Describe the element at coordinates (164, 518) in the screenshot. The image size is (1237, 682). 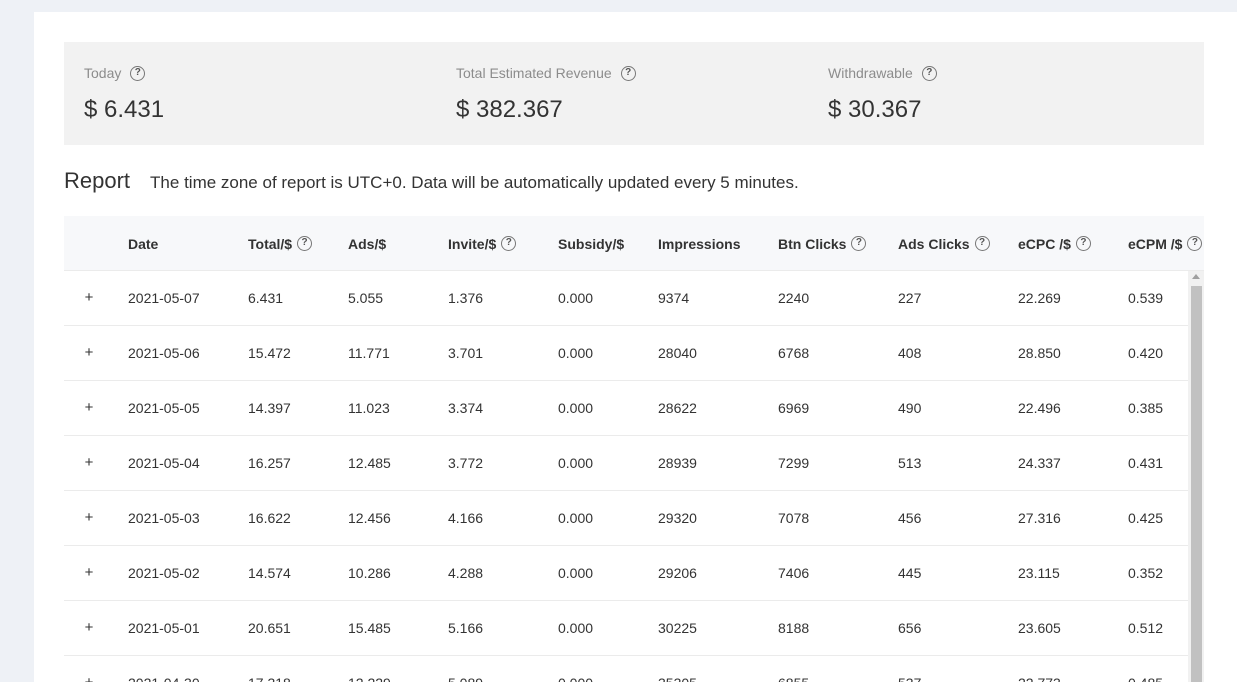
I see `cell-date: 2021-05-03` at that location.